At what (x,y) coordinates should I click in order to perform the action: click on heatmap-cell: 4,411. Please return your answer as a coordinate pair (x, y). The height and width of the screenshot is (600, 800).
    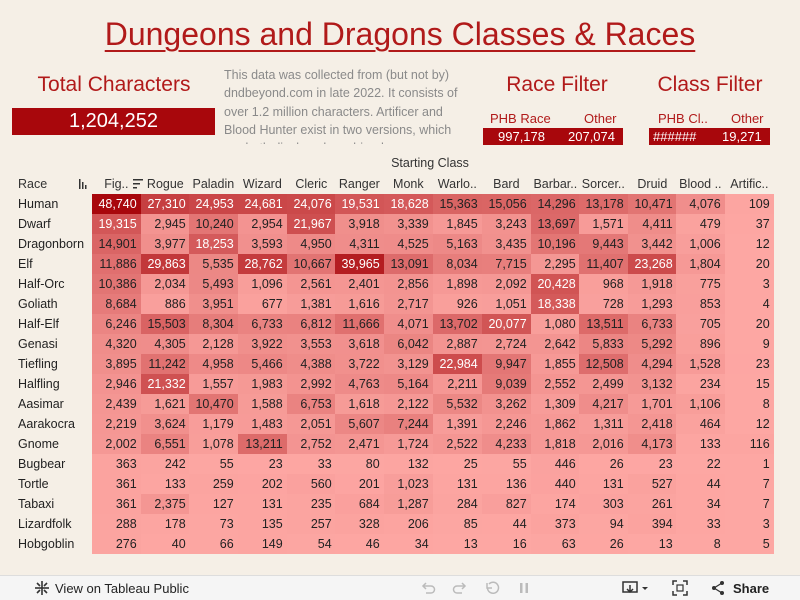
    Looking at the image, I should click on (652, 224).